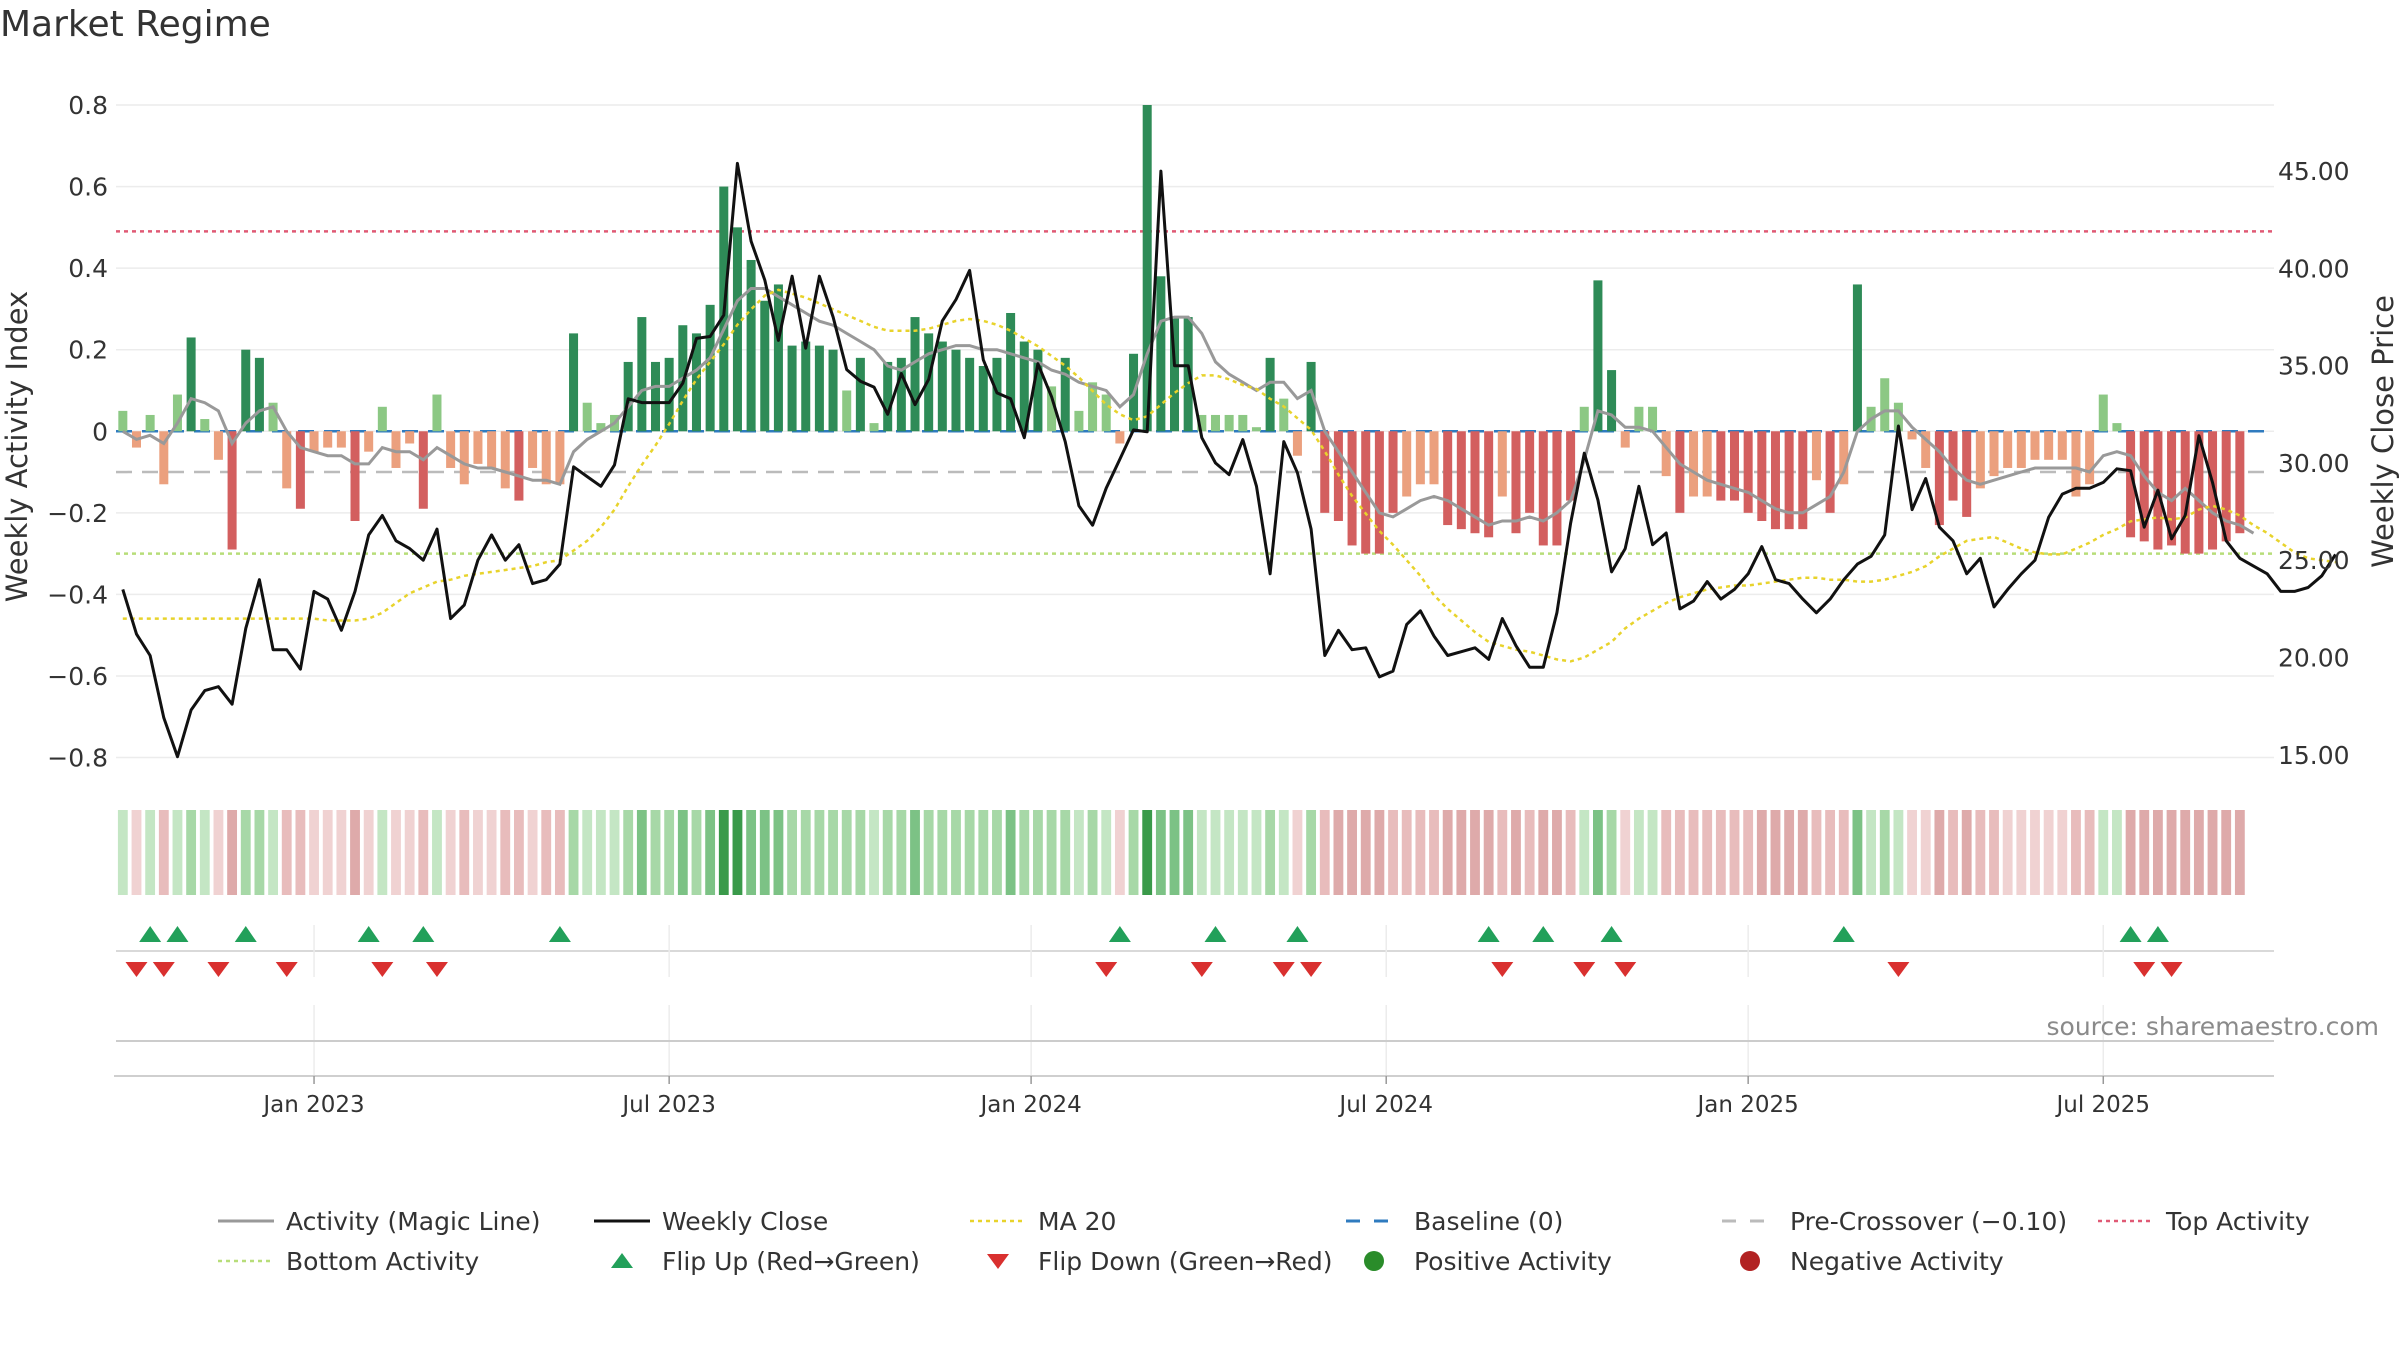  I want to click on legend-label: Flip Up (Red→Green), so click(791, 1261).